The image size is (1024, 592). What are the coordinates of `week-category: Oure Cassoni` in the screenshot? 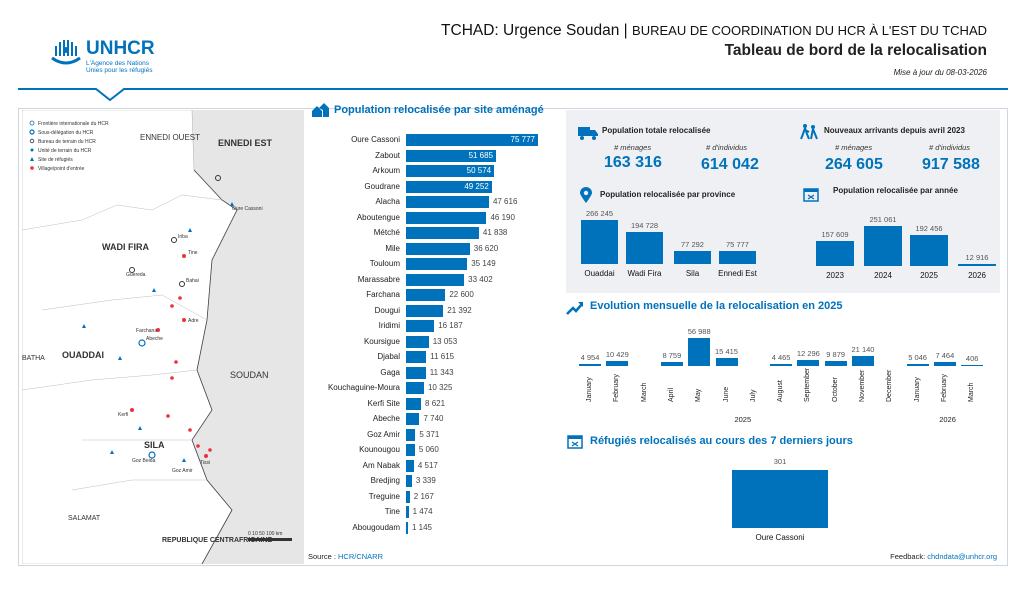 It's located at (780, 537).